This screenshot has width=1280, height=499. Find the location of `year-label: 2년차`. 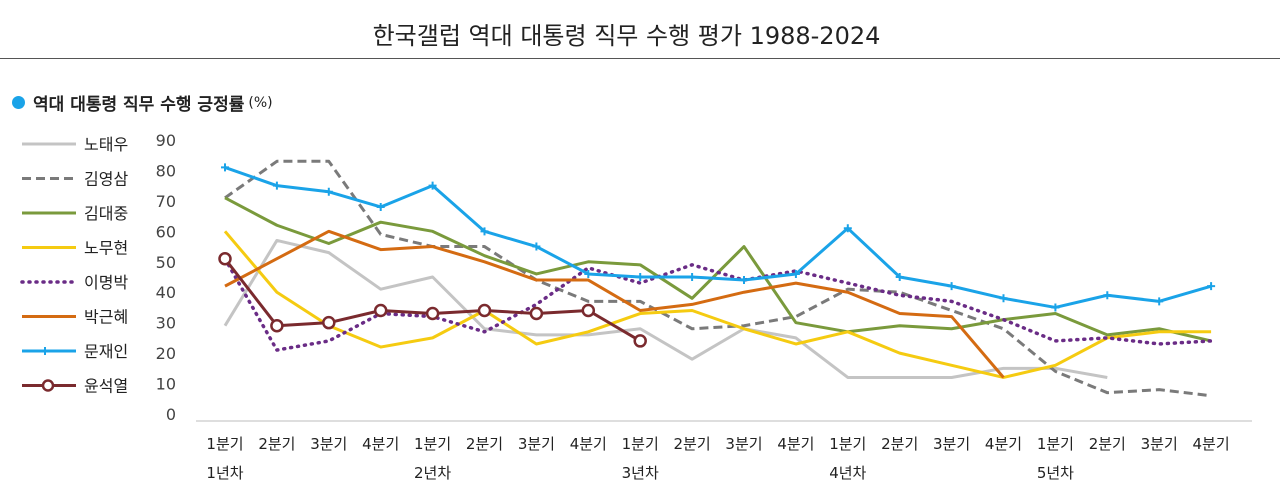

year-label: 2년차 is located at coordinates (432, 473).